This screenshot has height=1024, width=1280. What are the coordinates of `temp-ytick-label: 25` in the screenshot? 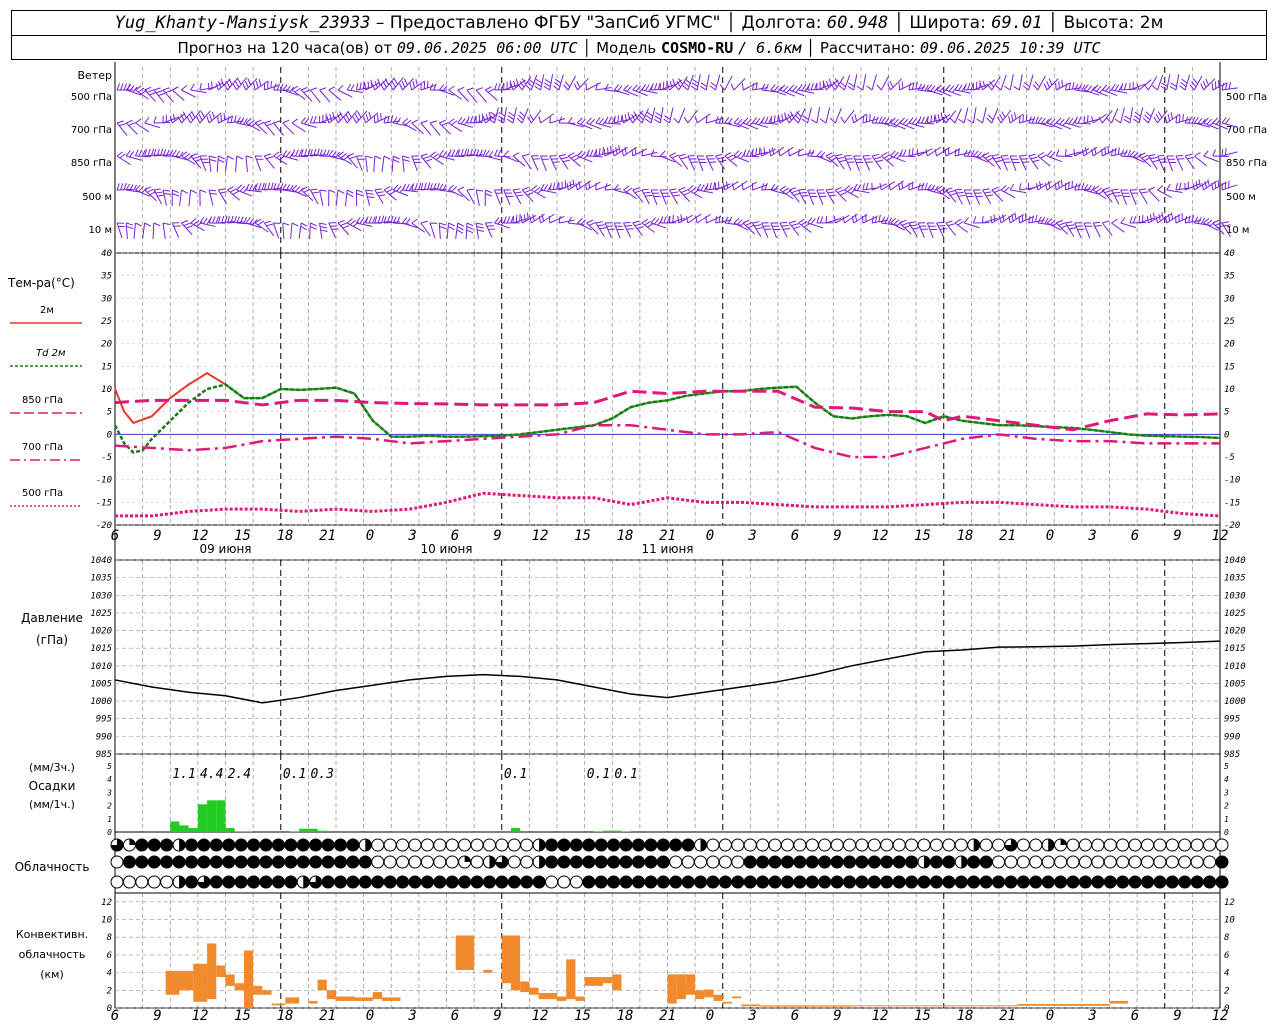 It's located at (106, 322).